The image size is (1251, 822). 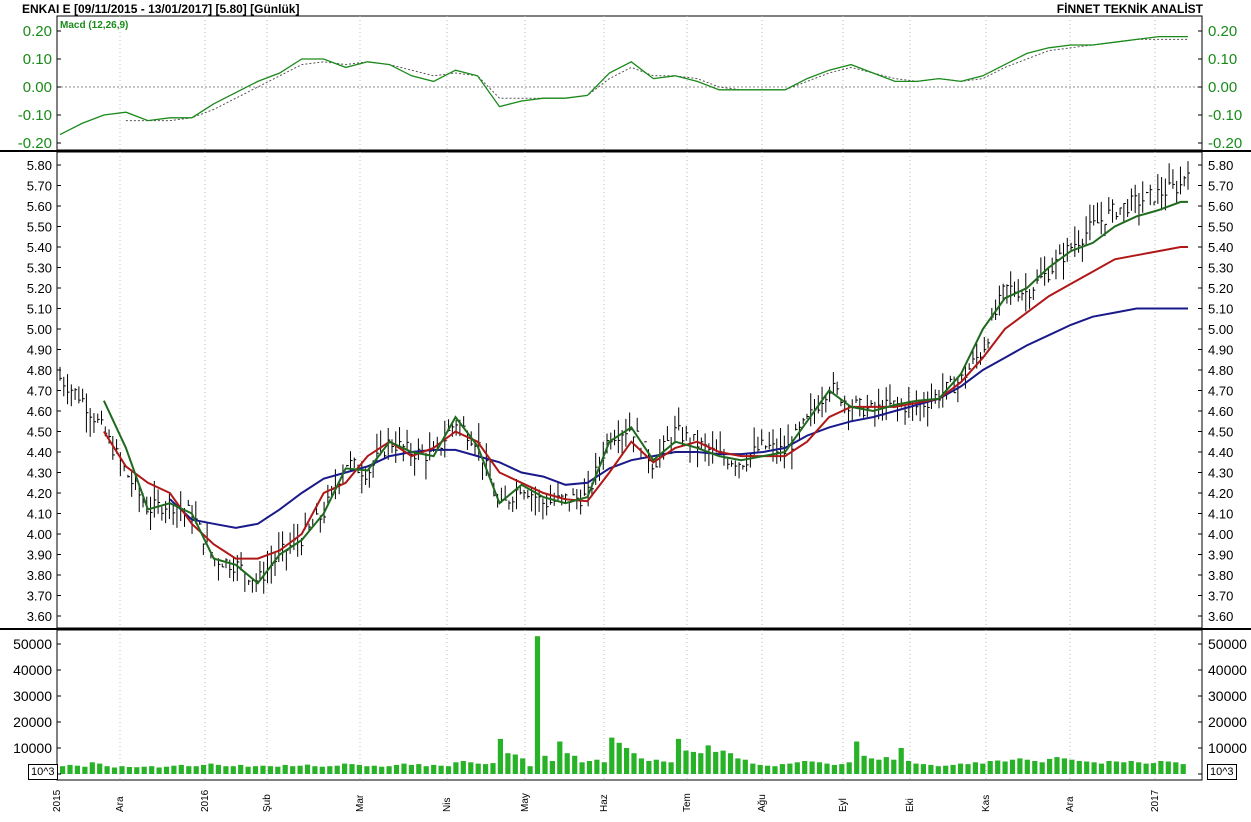 What do you see at coordinates (1227, 644) in the screenshot?
I see `volume-tick-right: 50000` at bounding box center [1227, 644].